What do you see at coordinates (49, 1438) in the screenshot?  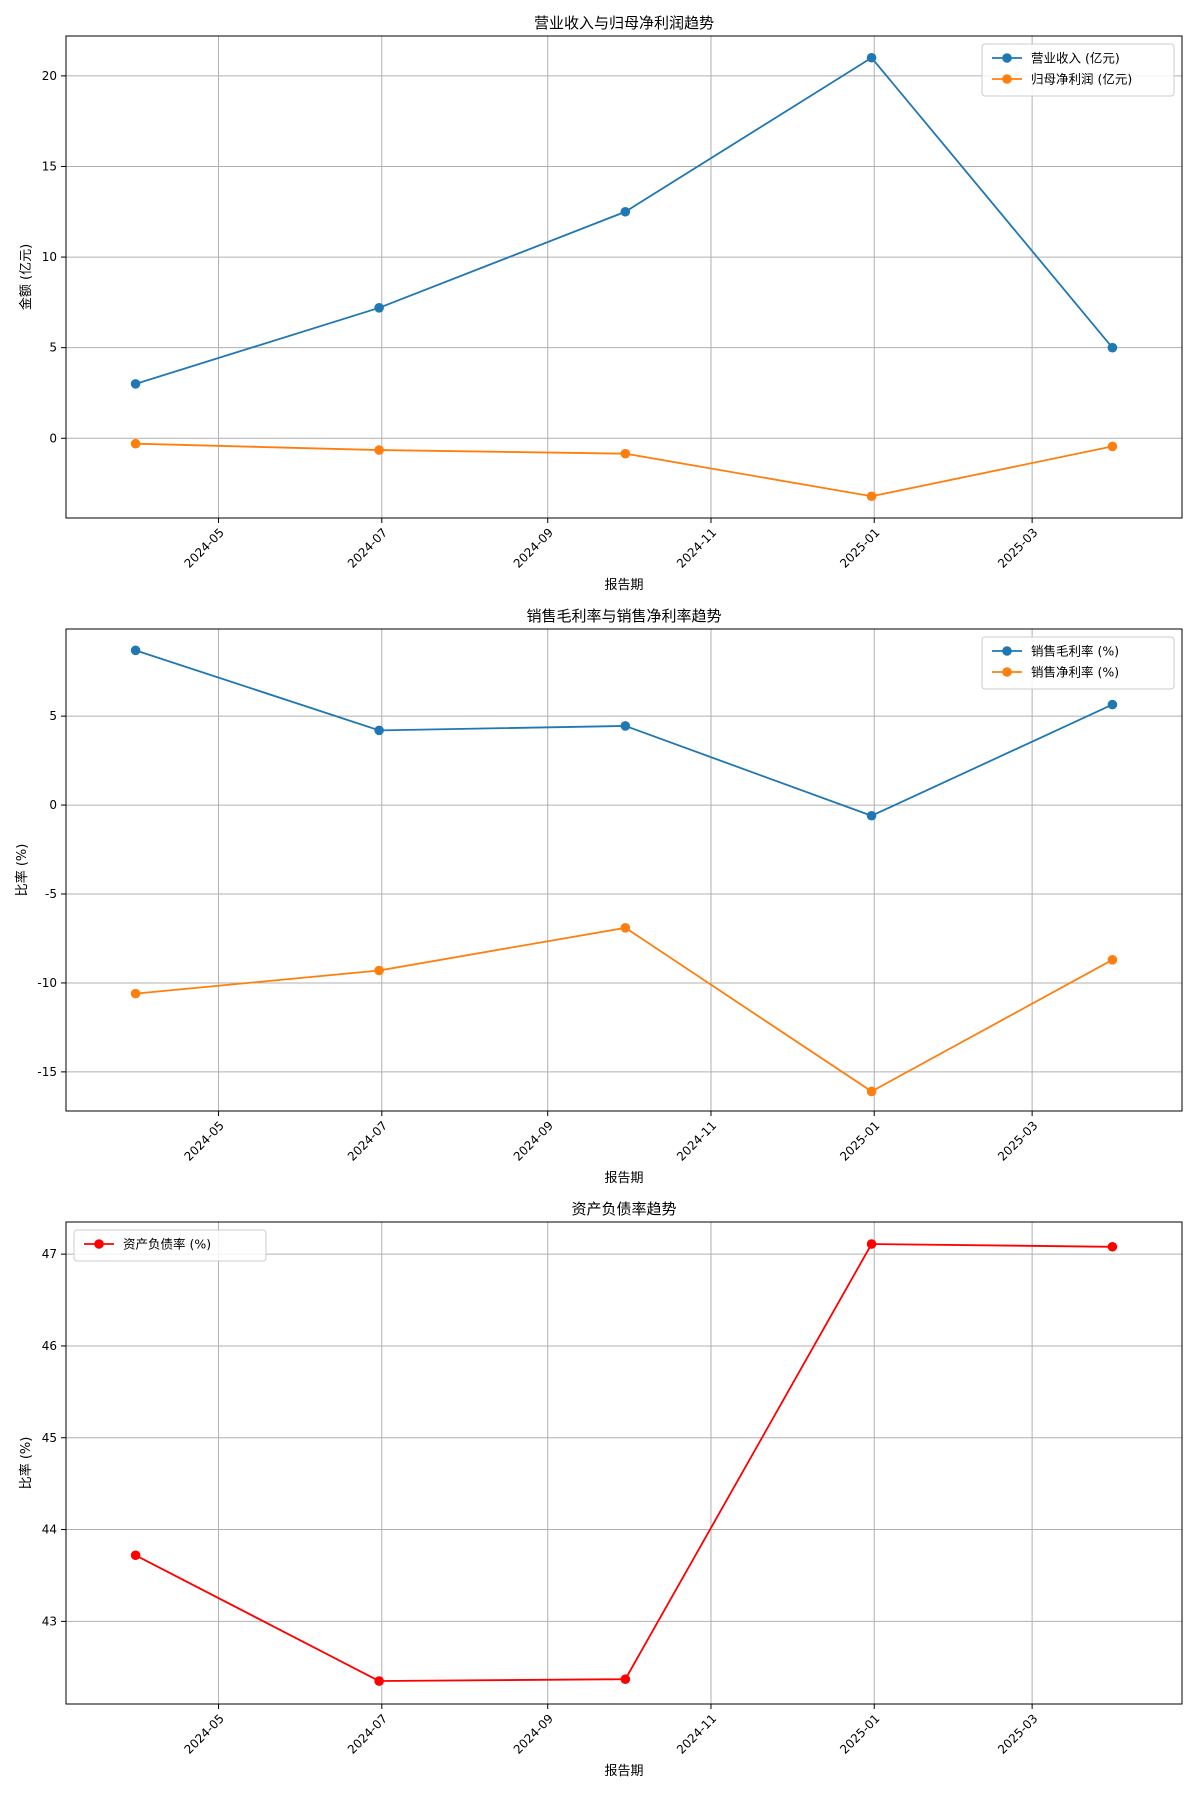 I see `y-tick-label: 45` at bounding box center [49, 1438].